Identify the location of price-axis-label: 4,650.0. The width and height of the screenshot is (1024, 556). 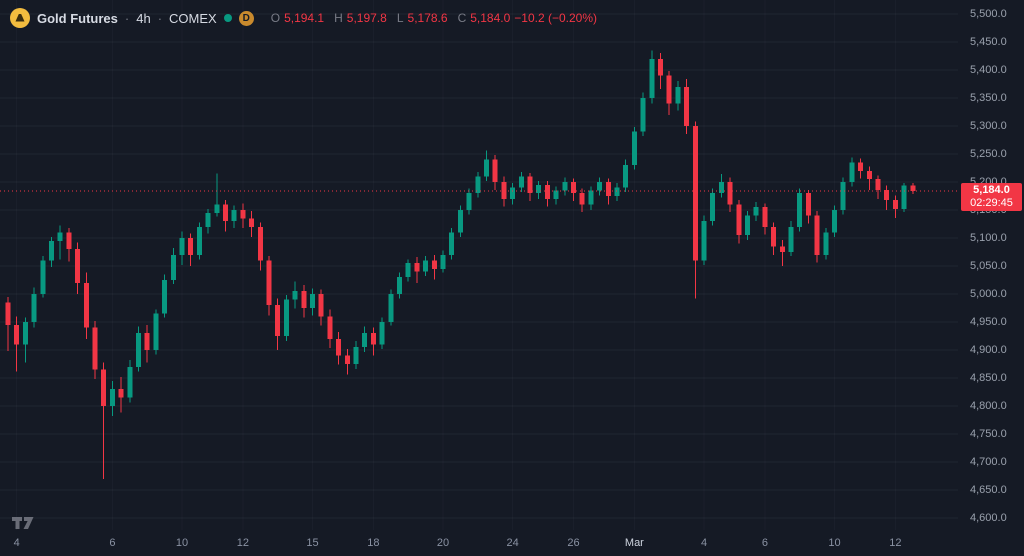
(988, 490).